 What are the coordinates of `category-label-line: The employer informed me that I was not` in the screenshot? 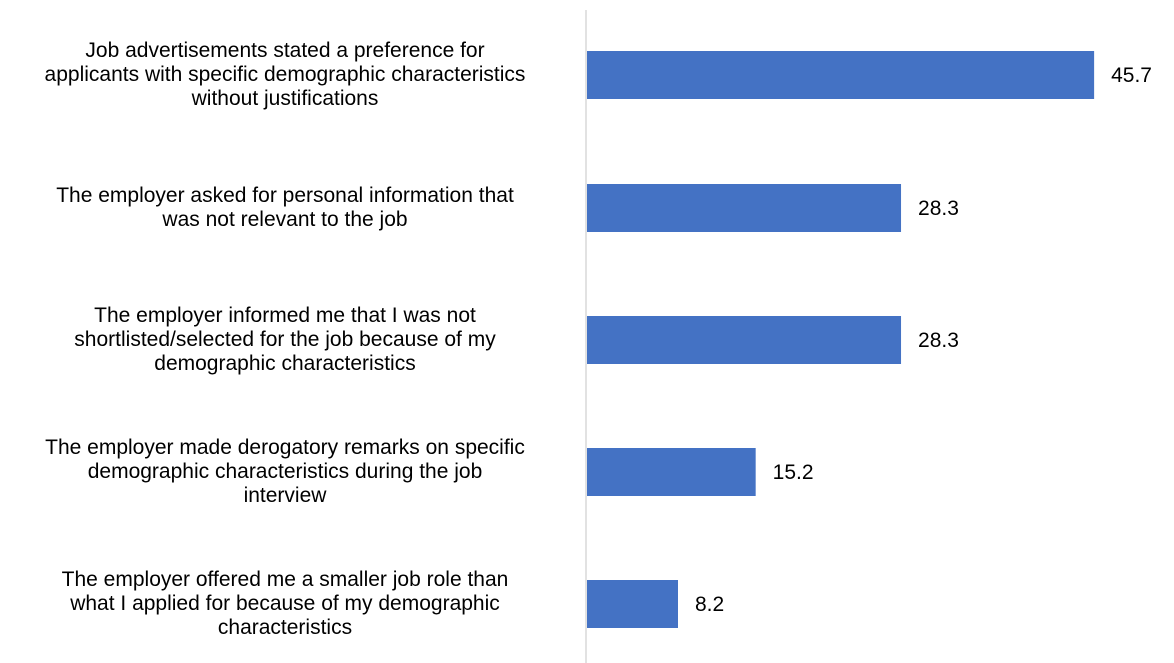 It's located at (285, 315).